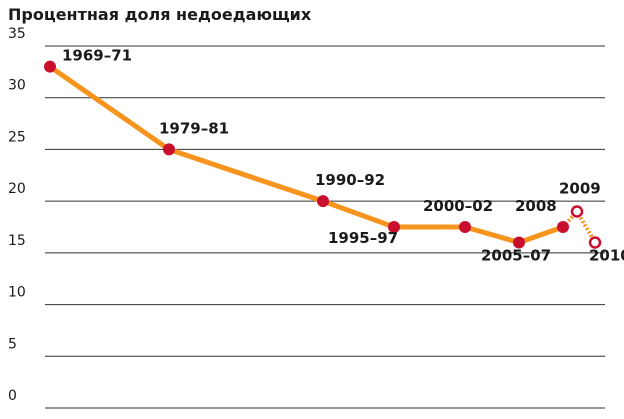  What do you see at coordinates (458, 206) in the screenshot?
I see `point-label: 2000–02` at bounding box center [458, 206].